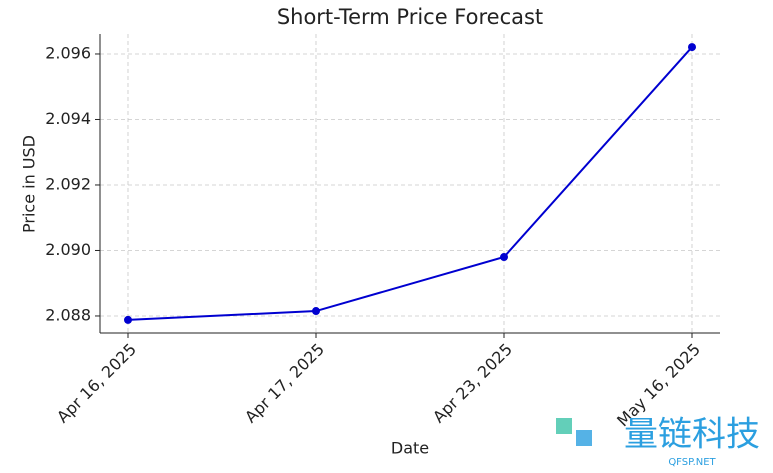  I want to click on watermark-subtext: QFSP.NET, so click(692, 462).